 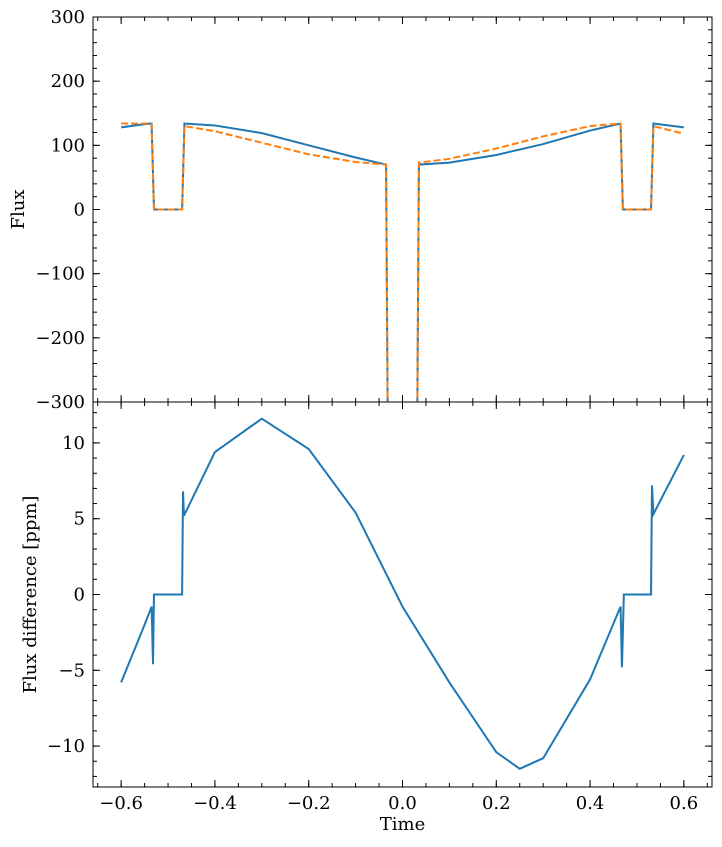 What do you see at coordinates (71, 670) in the screenshot?
I see `y-tick-label: −5` at bounding box center [71, 670].